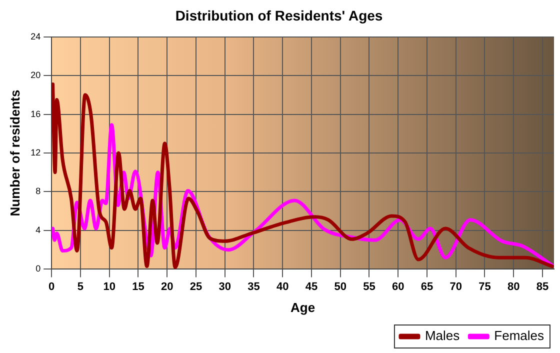 This screenshot has width=560, height=353. I want to click on x-tick-label: 0, so click(51, 286).